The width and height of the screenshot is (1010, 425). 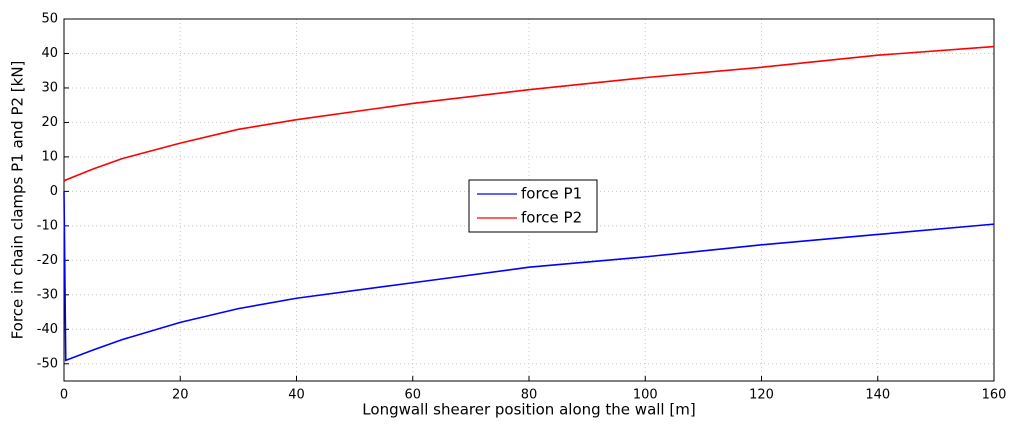 What do you see at coordinates (877, 395) in the screenshot?
I see `x-tick-label: 140` at bounding box center [877, 395].